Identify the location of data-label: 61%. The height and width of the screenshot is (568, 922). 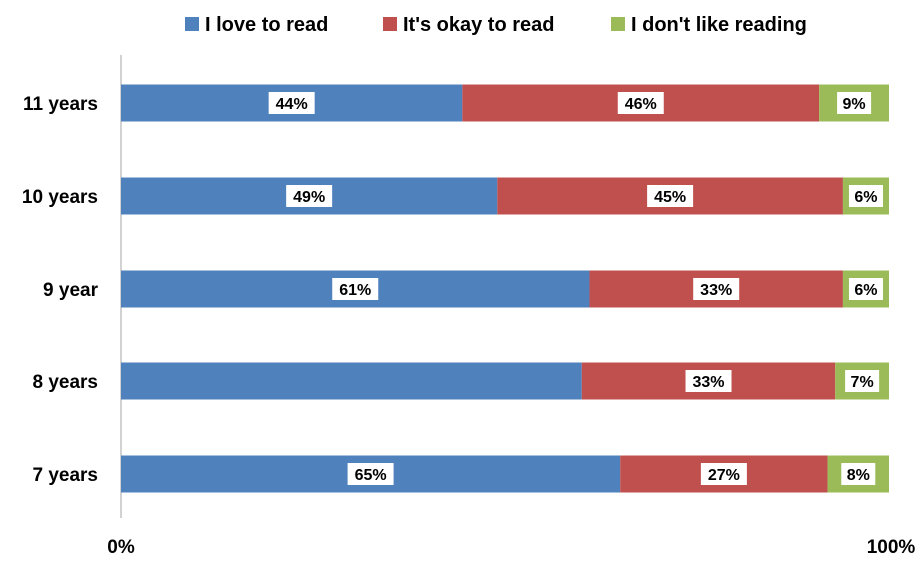
(355, 290).